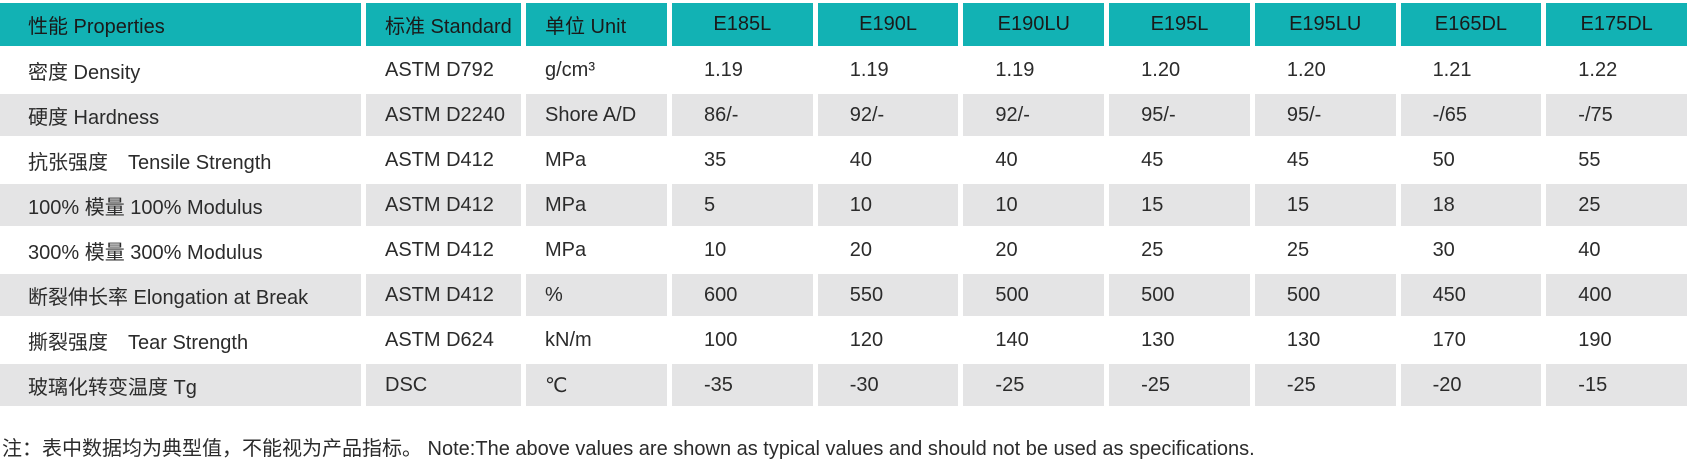  What do you see at coordinates (180, 385) in the screenshot?
I see `row-label-cell: 玻璃化转变温度 Tg` at bounding box center [180, 385].